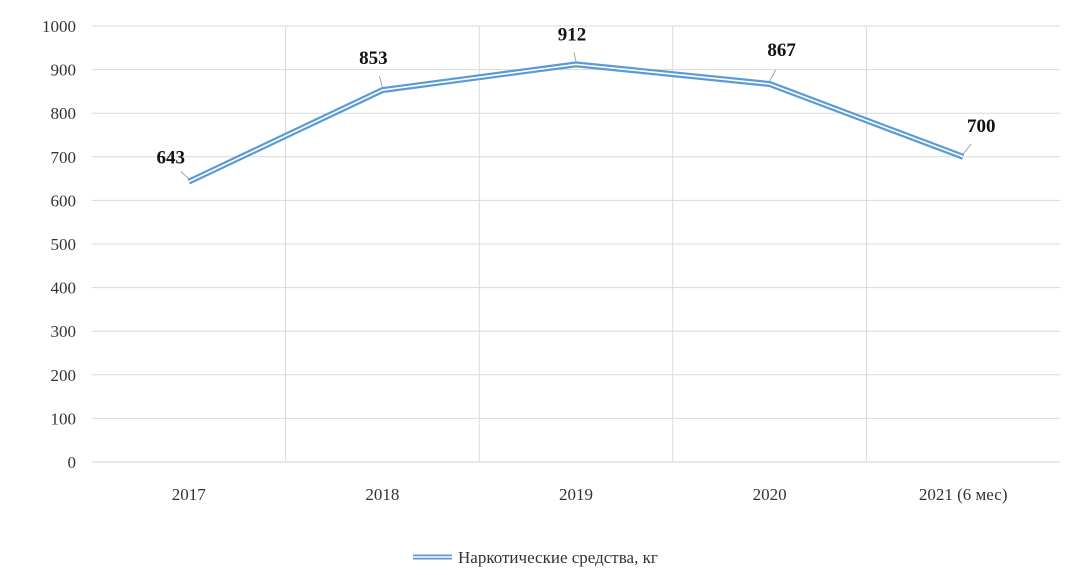  I want to click on x-tick-label: 2021 (6 мес), so click(963, 494).